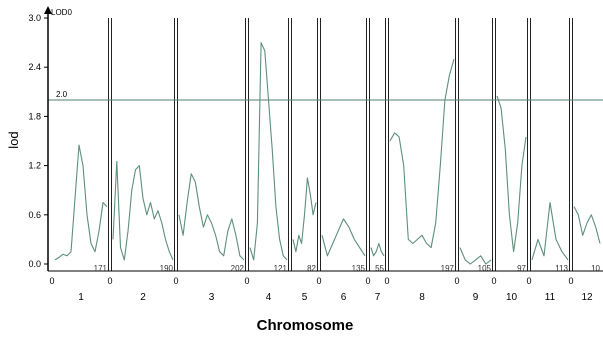 Image resolution: width=603 pixels, height=337 pixels. Describe the element at coordinates (34, 67) in the screenshot. I see `y-tick-label: 2.4` at that location.